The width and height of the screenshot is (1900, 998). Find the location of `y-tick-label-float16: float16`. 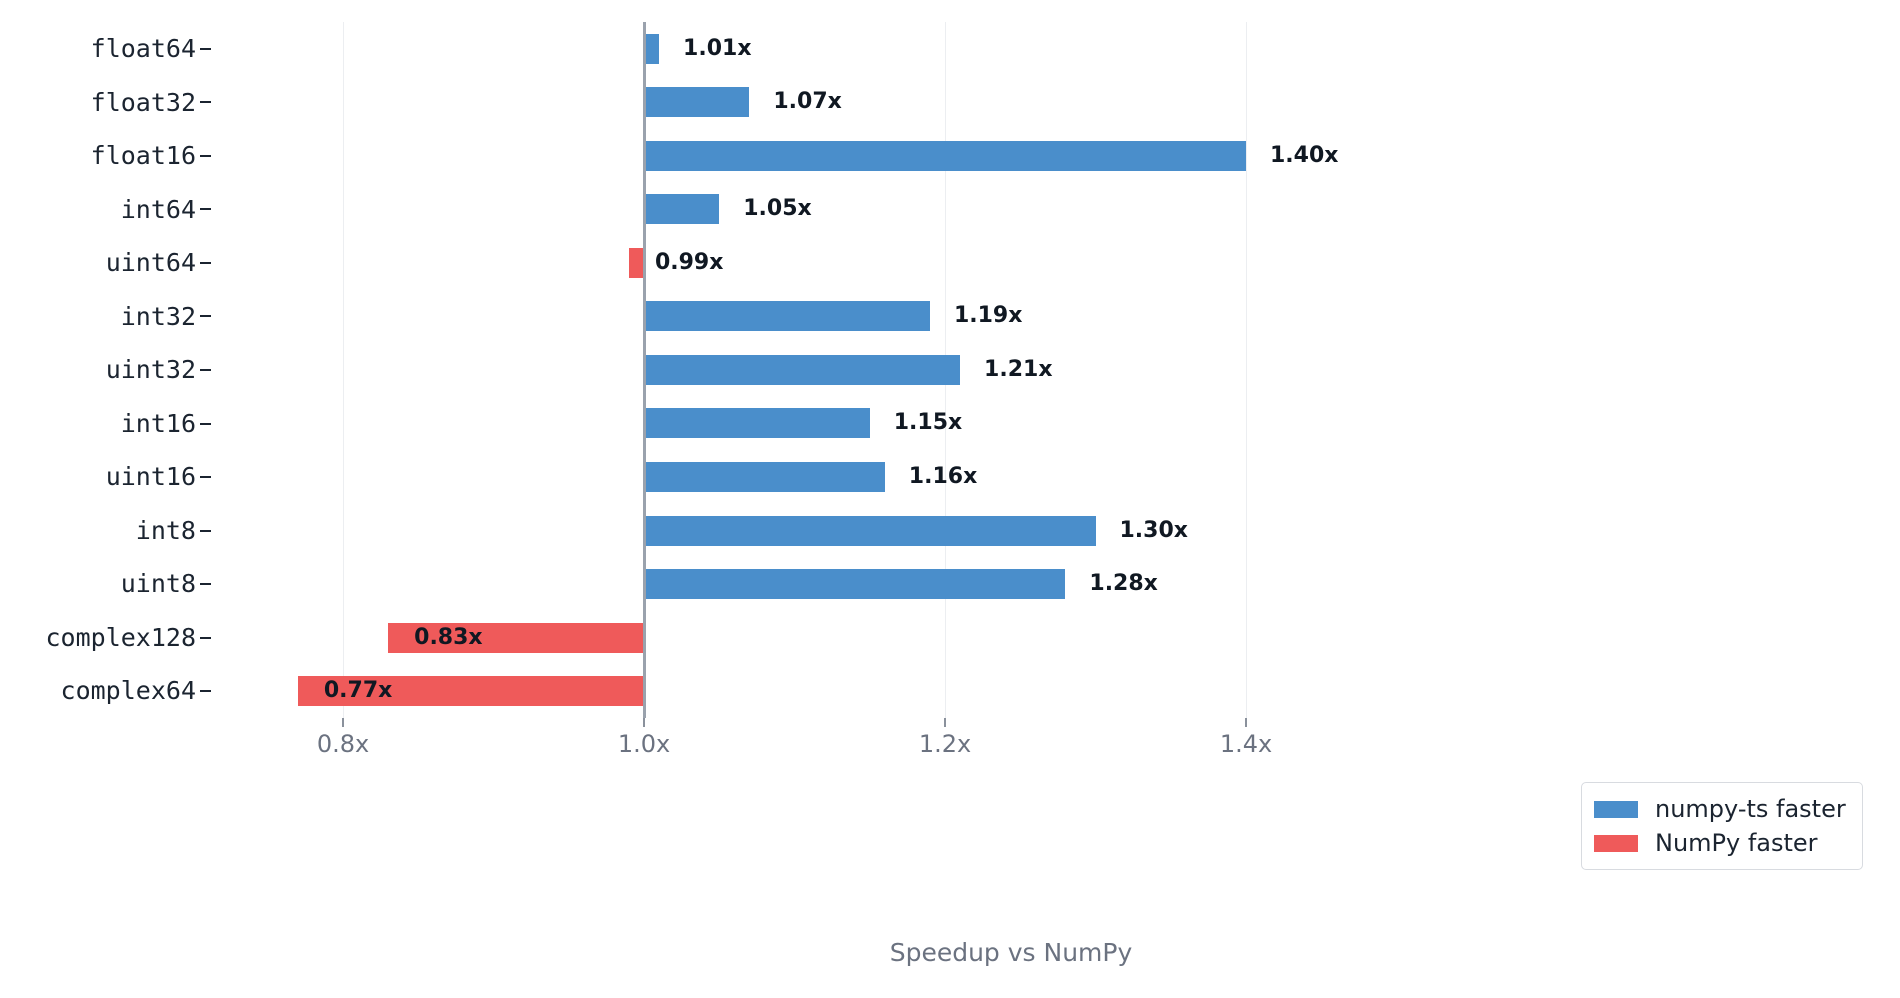

y-tick-label-float16: float16 is located at coordinates (143, 156).